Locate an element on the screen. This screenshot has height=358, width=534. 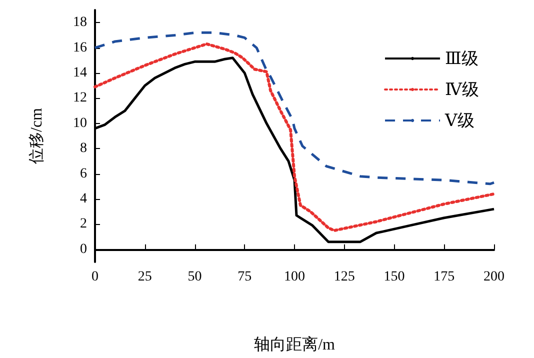
x-tick-label: 25 is located at coordinates (145, 277).